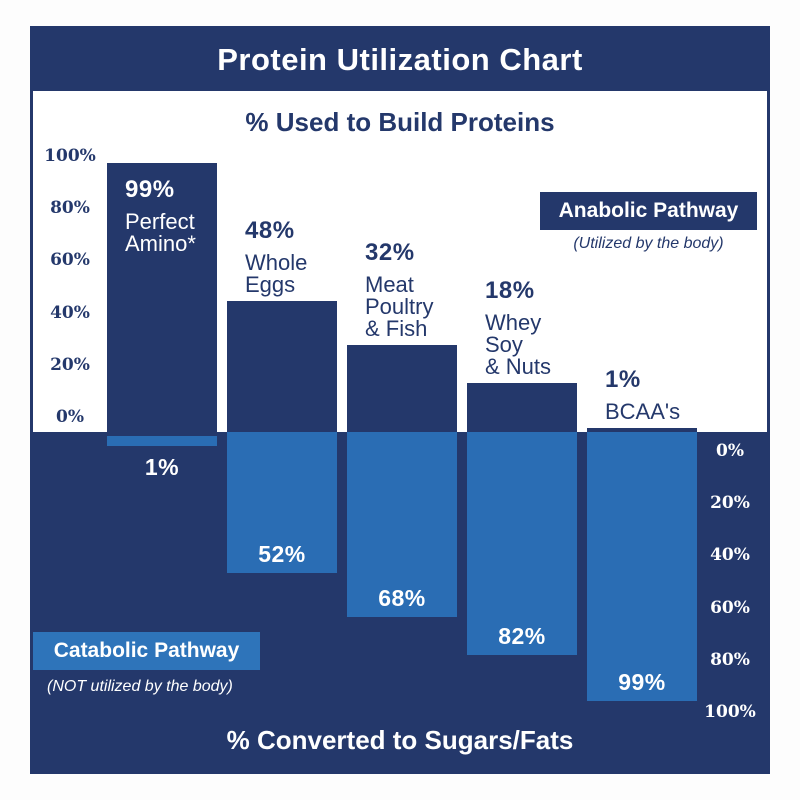 Image resolution: width=800 pixels, height=800 pixels. I want to click on bar-category-label: Eggs, so click(270, 284).